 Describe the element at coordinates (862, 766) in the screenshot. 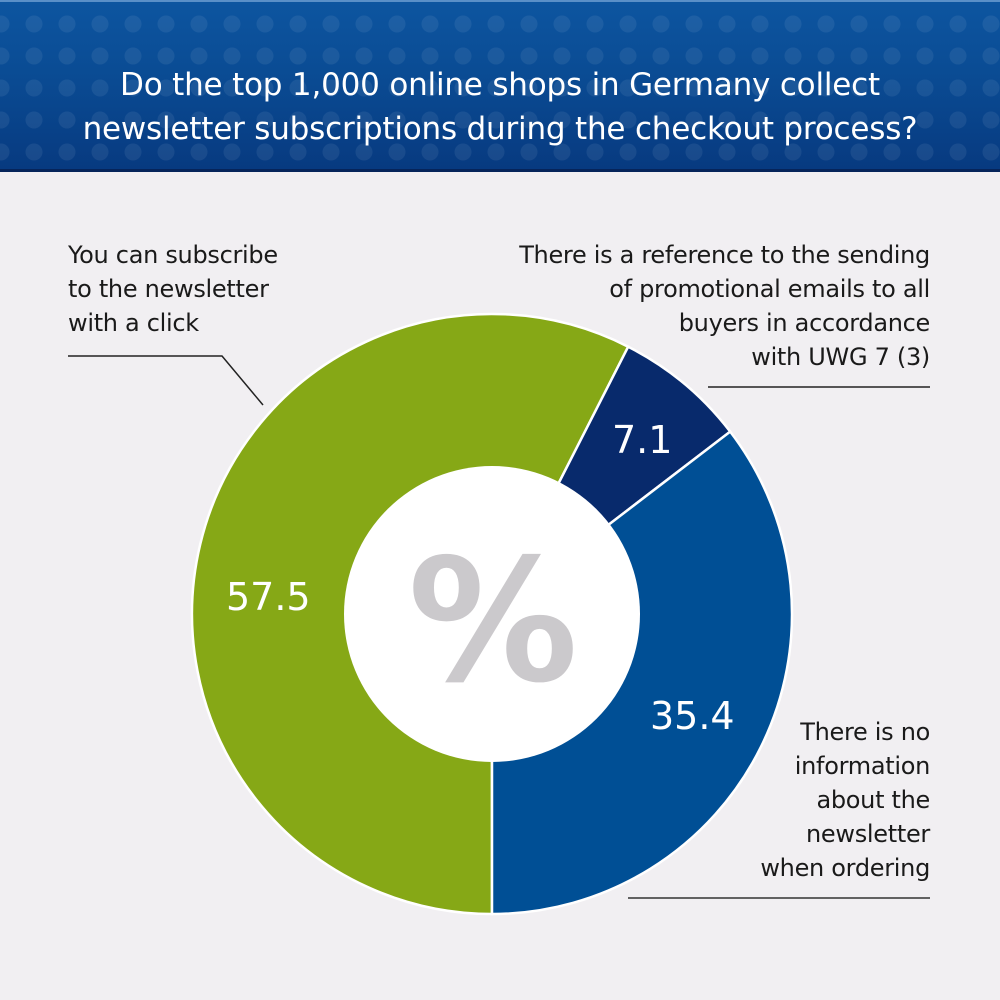

I see `annotation-line: information` at that location.